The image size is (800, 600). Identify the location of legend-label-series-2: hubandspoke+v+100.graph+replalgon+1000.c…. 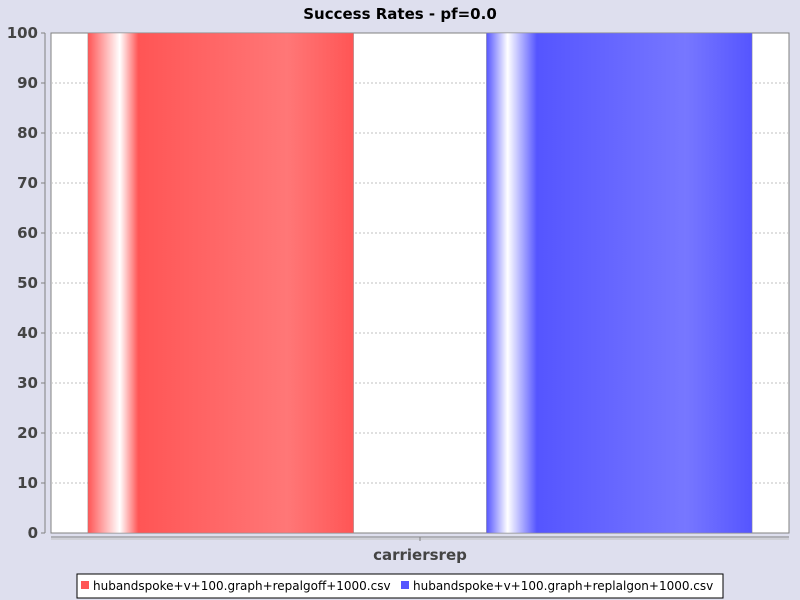
(563, 586).